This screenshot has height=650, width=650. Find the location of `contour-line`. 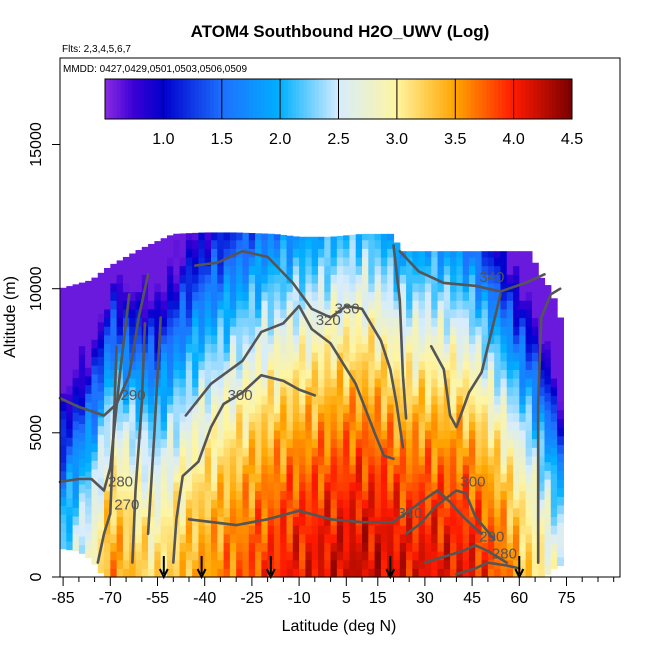

contour-line is located at coordinates (549, 425).